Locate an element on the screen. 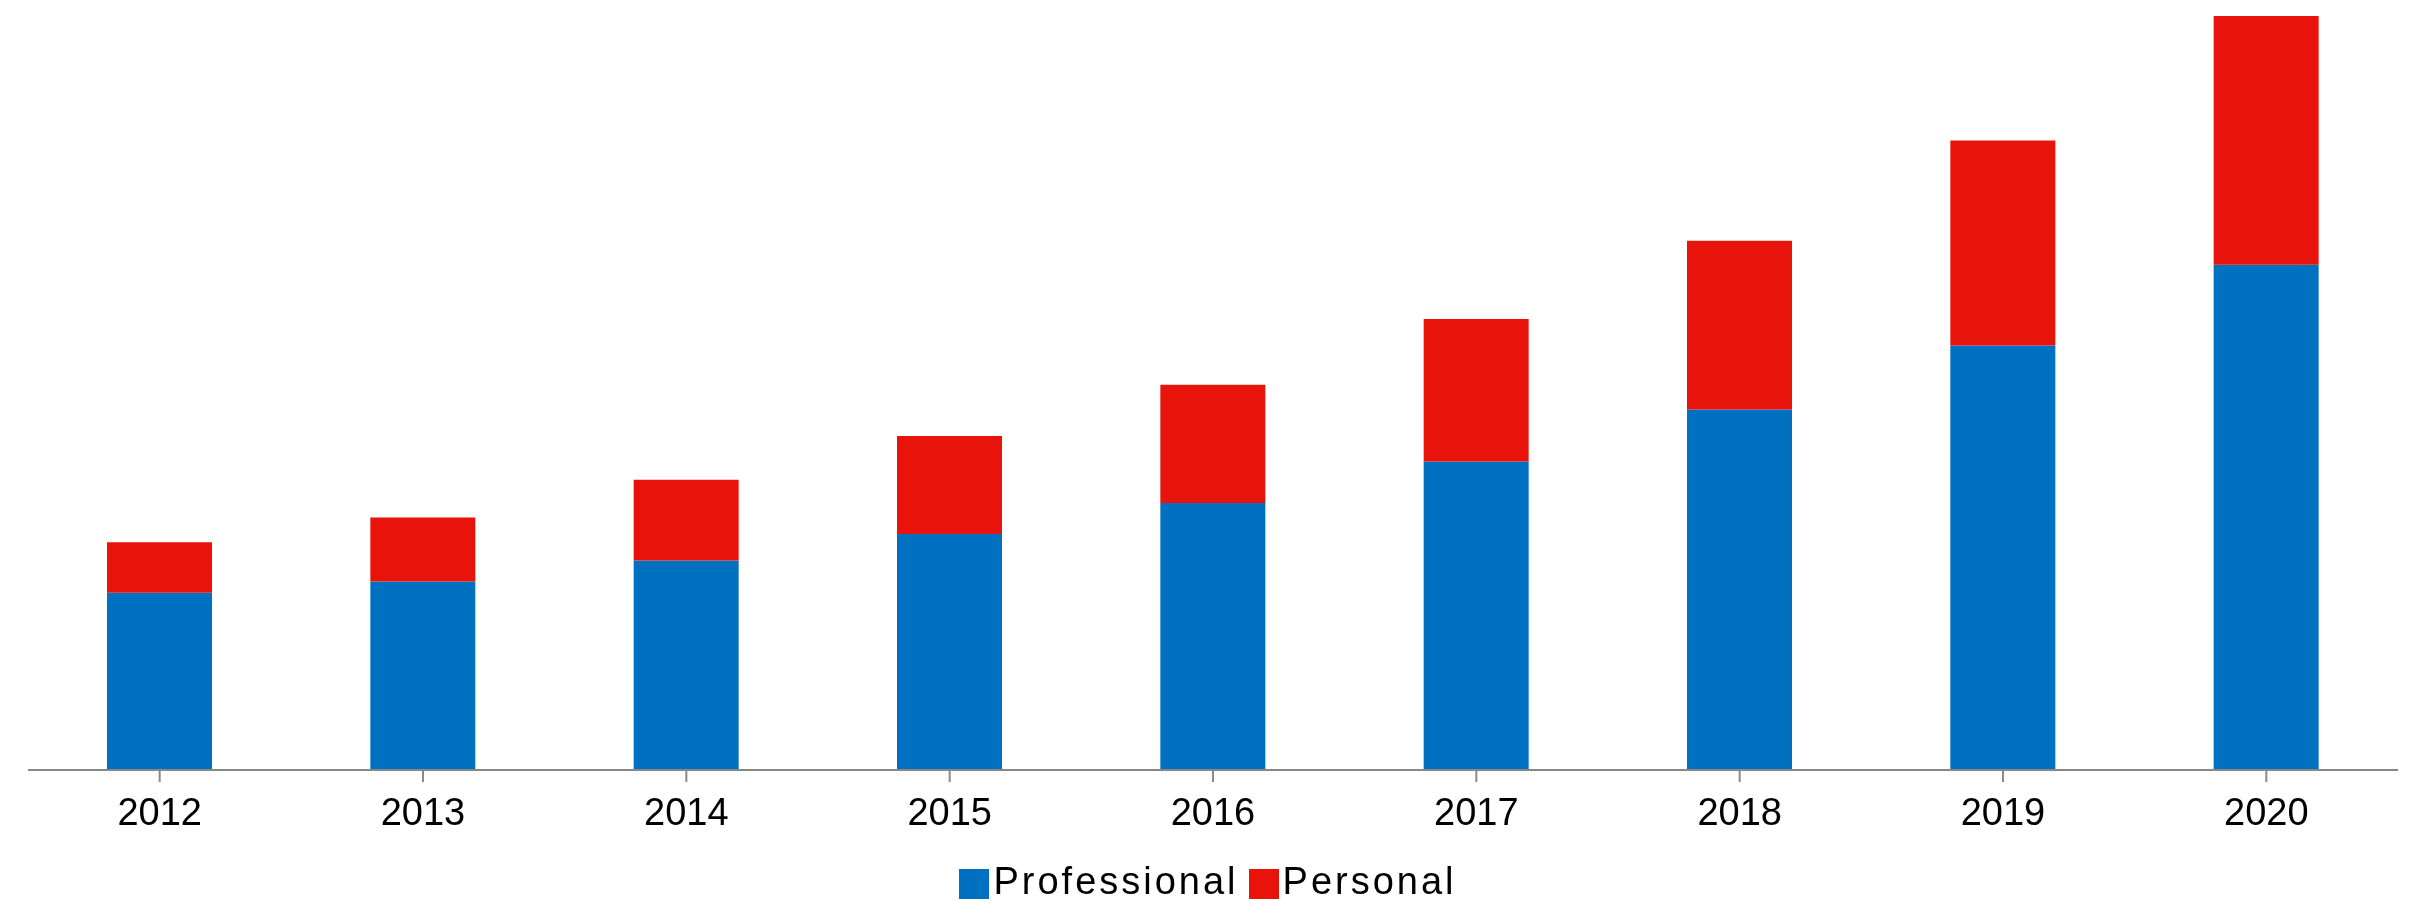 The width and height of the screenshot is (2430, 924). x-tick-label: 2020 is located at coordinates (2266, 811).